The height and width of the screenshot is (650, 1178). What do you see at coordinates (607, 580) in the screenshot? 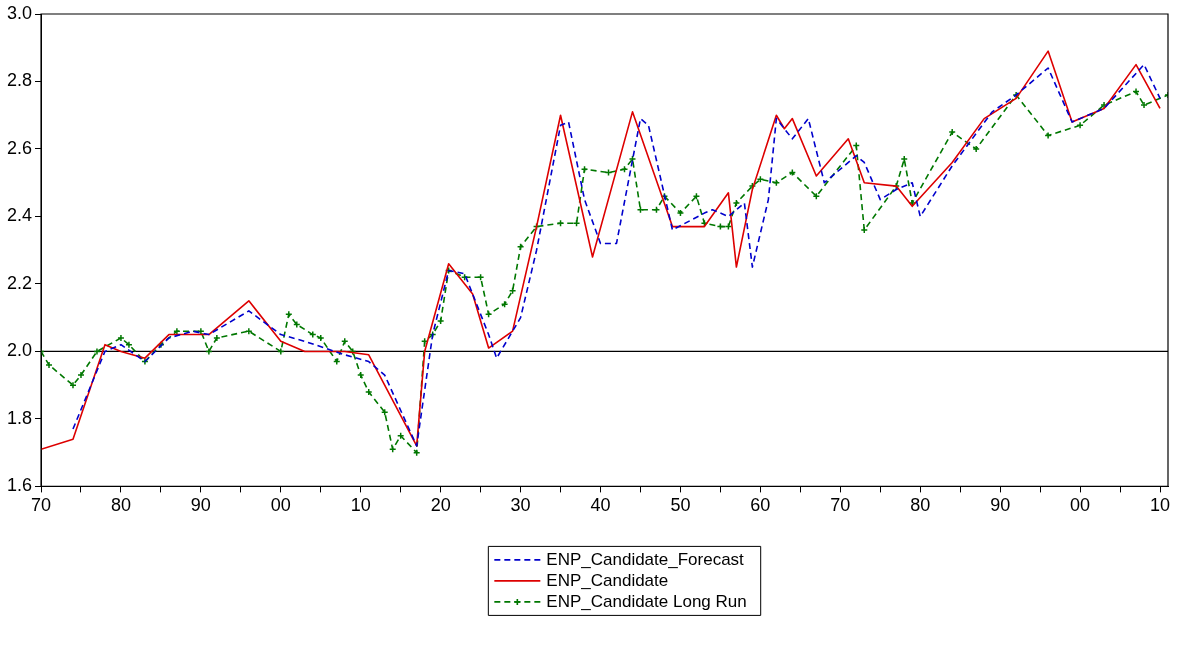
I see `legend-label: ENP_Candidate` at bounding box center [607, 580].